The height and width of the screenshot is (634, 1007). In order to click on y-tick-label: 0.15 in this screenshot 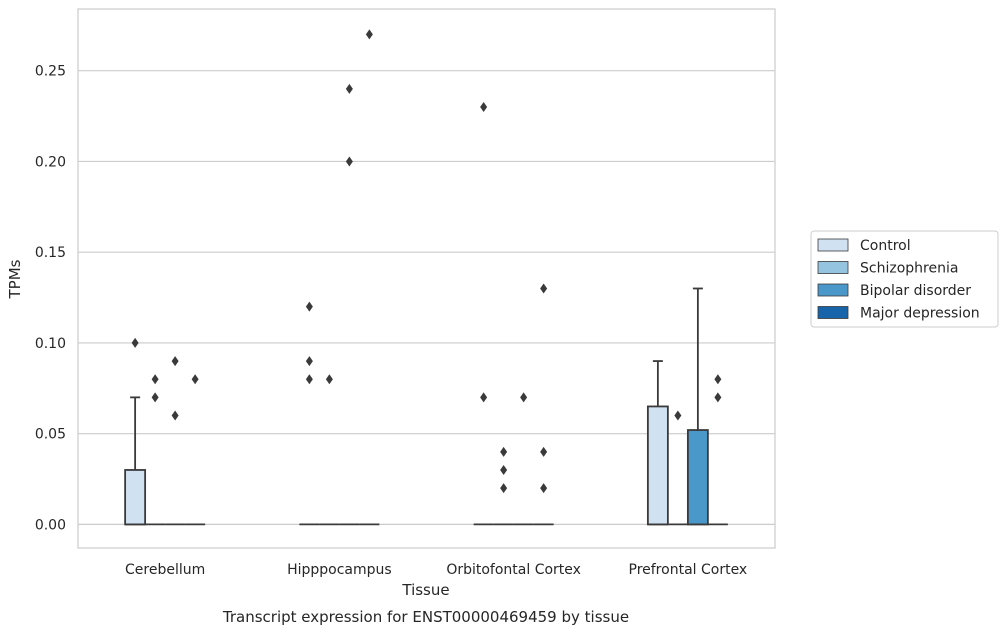, I will do `click(50, 253)`.